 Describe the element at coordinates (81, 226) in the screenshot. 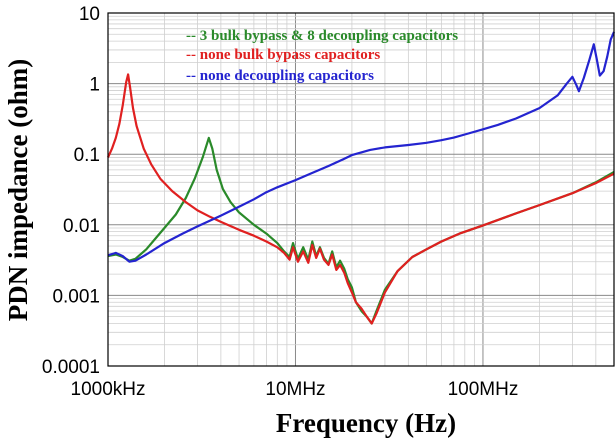

I see `y-tick-label: 0.01` at that location.